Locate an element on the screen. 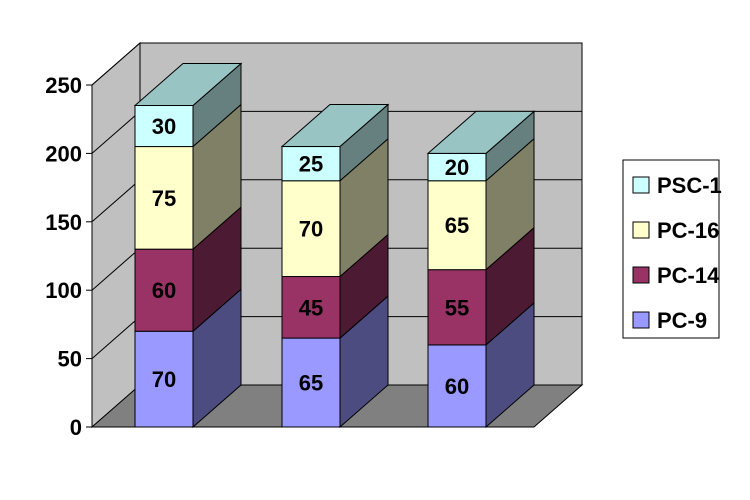  bar-segment: 20 is located at coordinates (481, 146).